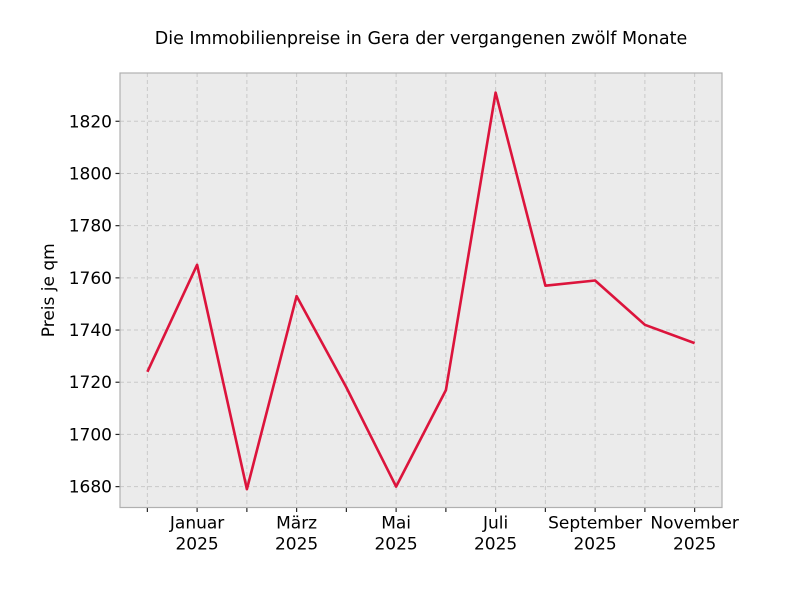 The height and width of the screenshot is (600, 800). What do you see at coordinates (90, 435) in the screenshot?
I see `y-tick-label: 1700` at bounding box center [90, 435].